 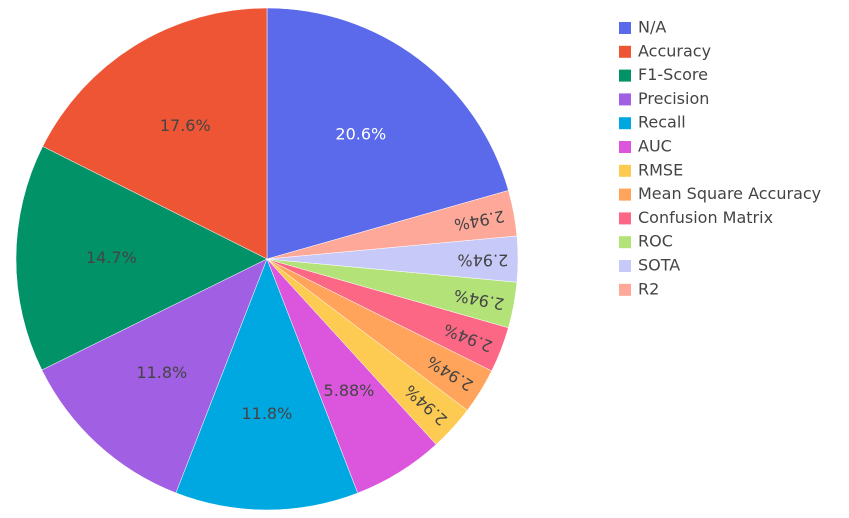 I want to click on legend-label: R2, so click(x=648, y=288).